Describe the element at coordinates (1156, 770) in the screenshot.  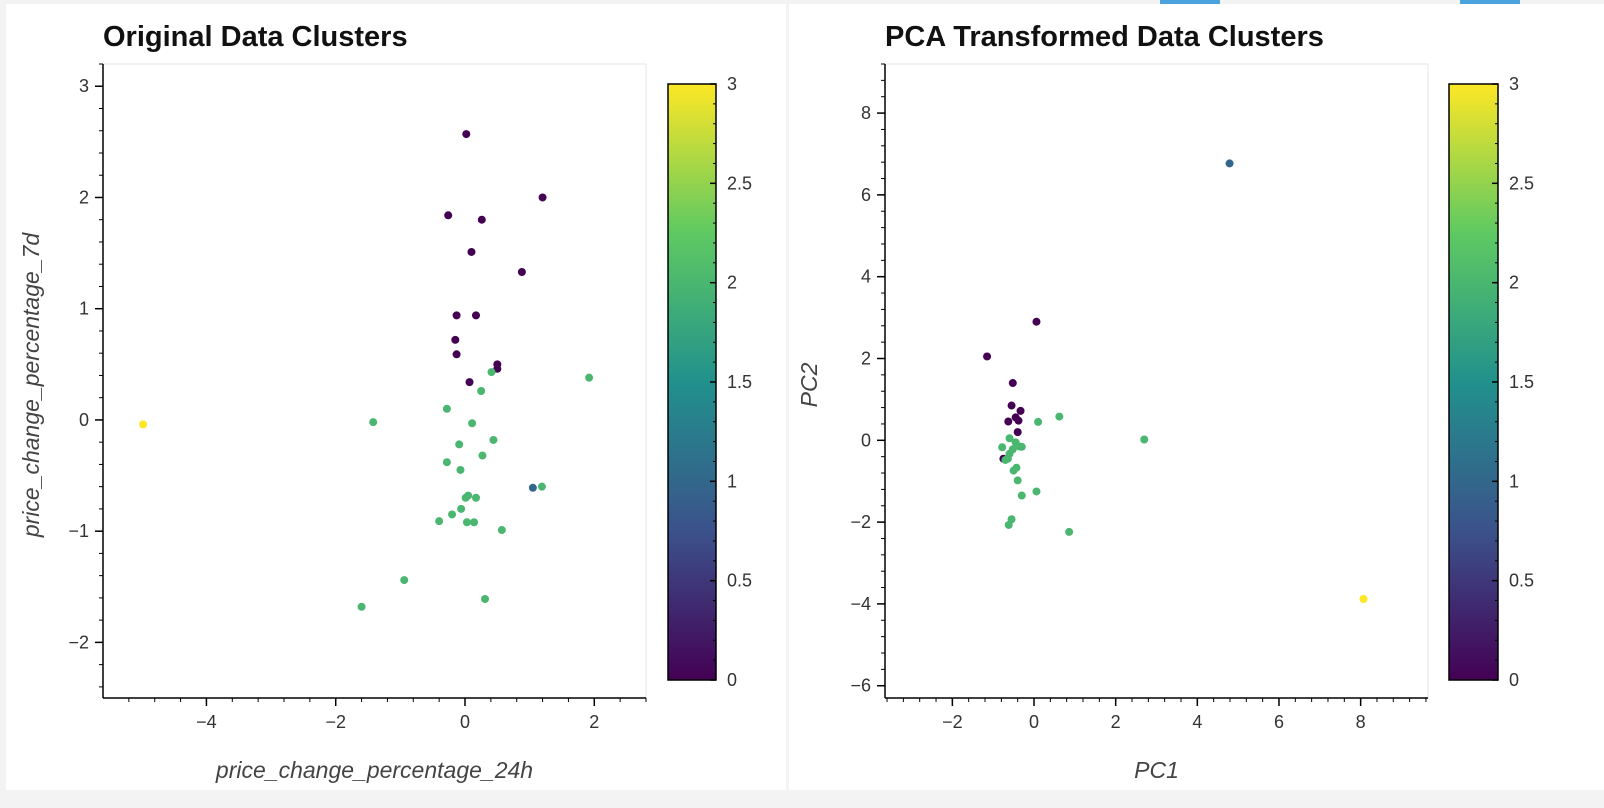
I see `x-axis-label: PC1` at that location.